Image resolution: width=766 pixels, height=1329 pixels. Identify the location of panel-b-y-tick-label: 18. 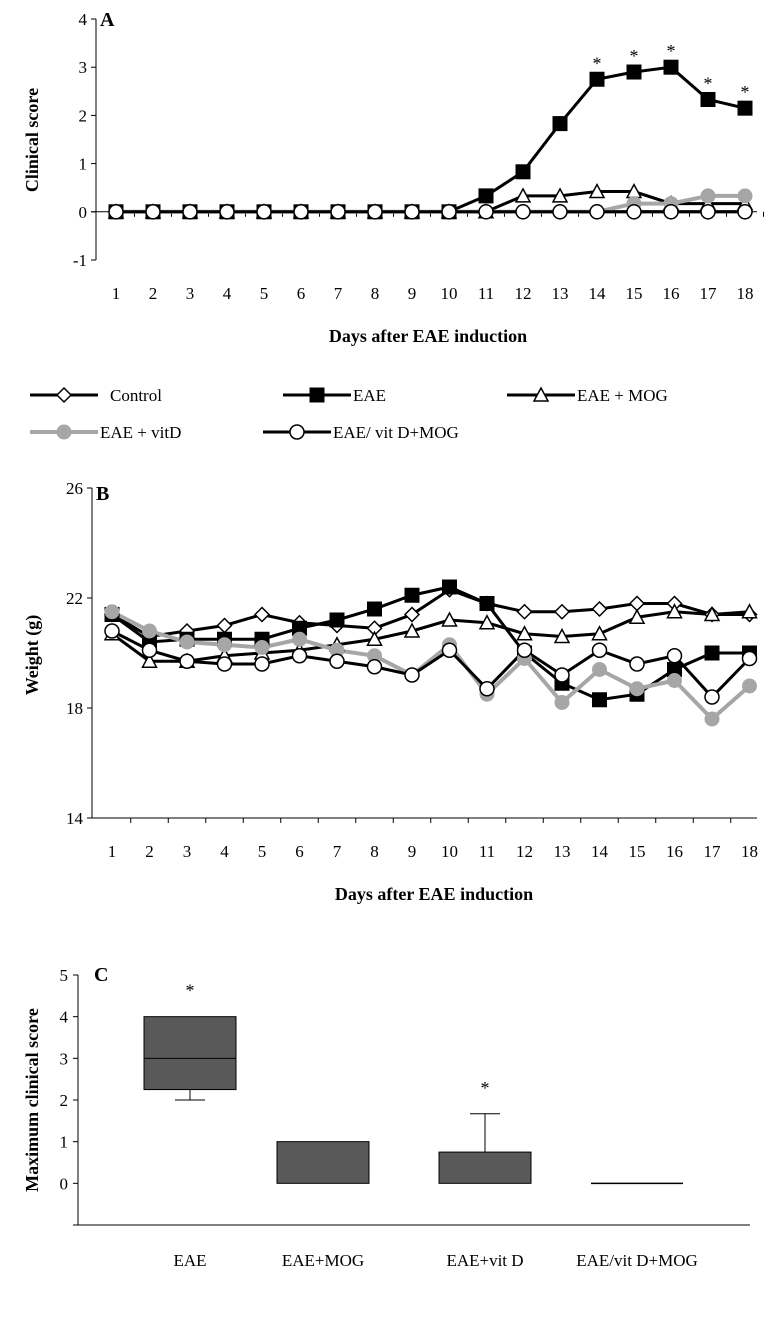
(74, 708).